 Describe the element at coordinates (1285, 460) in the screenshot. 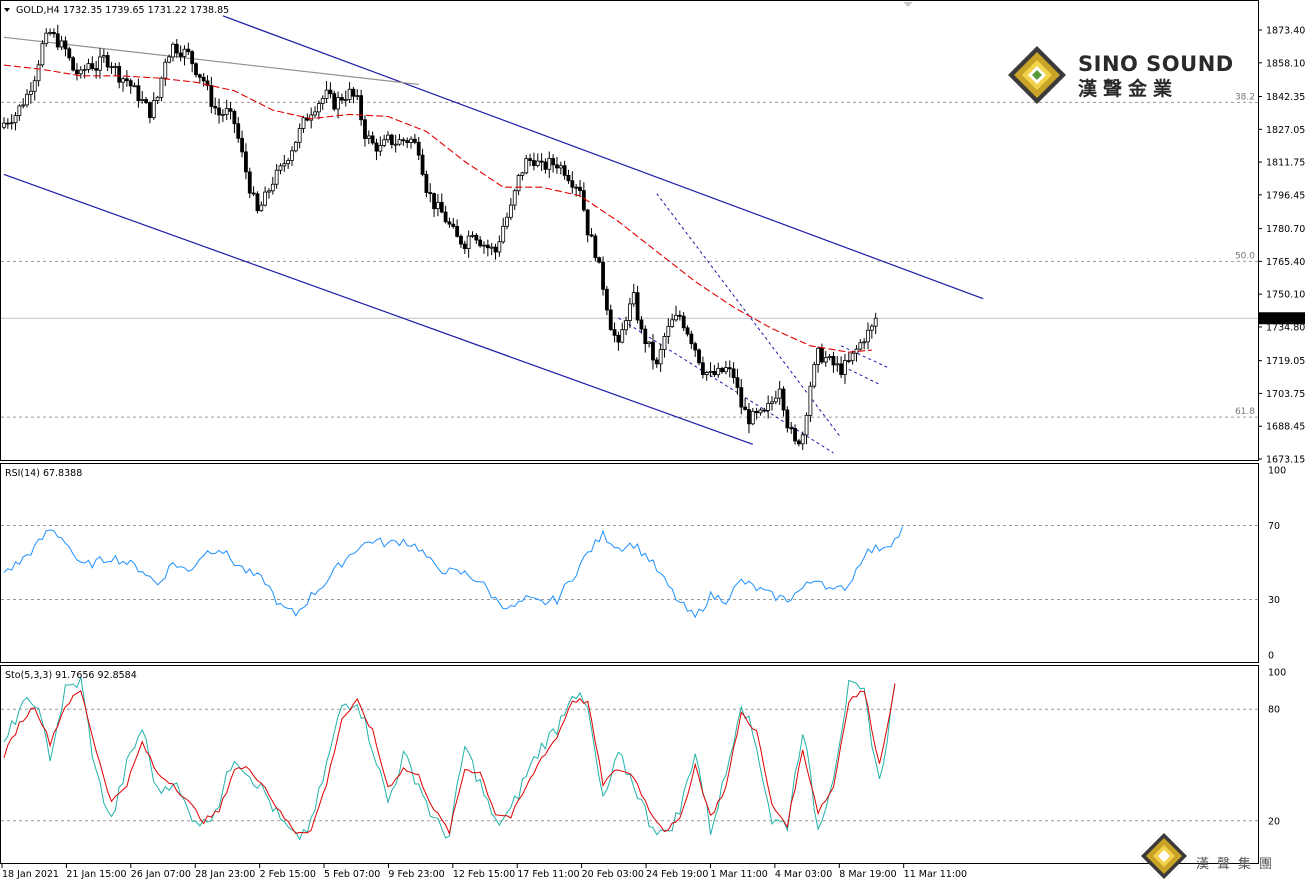

I see `price-tick-label: 1673.15` at that location.